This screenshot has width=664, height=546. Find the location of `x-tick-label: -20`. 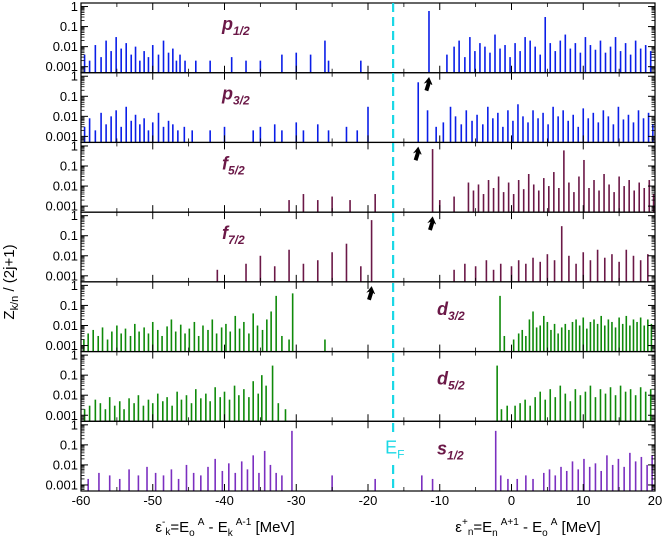

x-tick-label: -20 is located at coordinates (368, 500).